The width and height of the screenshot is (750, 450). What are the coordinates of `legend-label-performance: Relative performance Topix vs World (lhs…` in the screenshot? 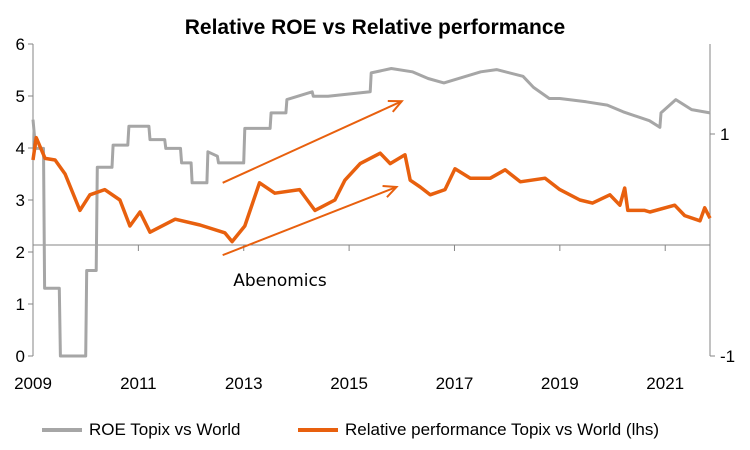 It's located at (502, 429).